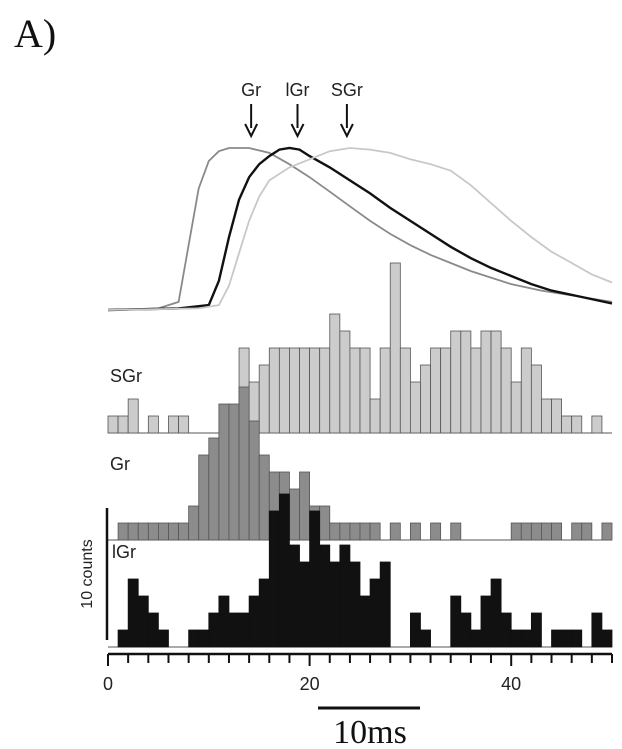 The width and height of the screenshot is (622, 749). I want to click on histogram-labels: SGr Gr lGr, so click(126, 464).